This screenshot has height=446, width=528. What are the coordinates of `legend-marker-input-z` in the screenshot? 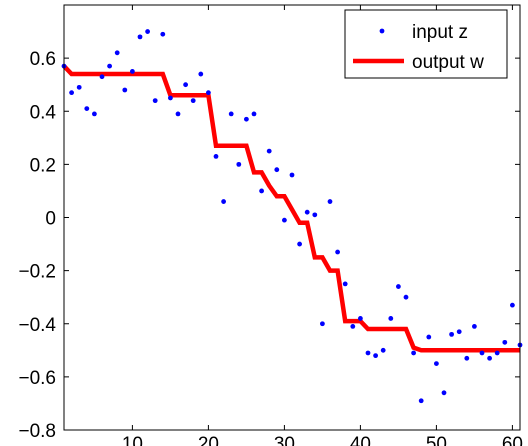 It's located at (382, 31).